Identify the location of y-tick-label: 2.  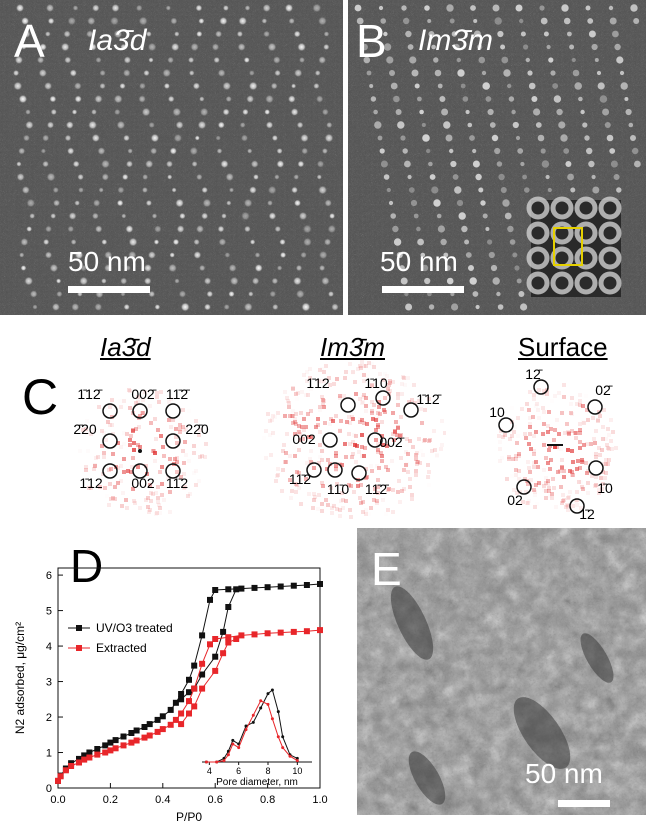
(49, 718).